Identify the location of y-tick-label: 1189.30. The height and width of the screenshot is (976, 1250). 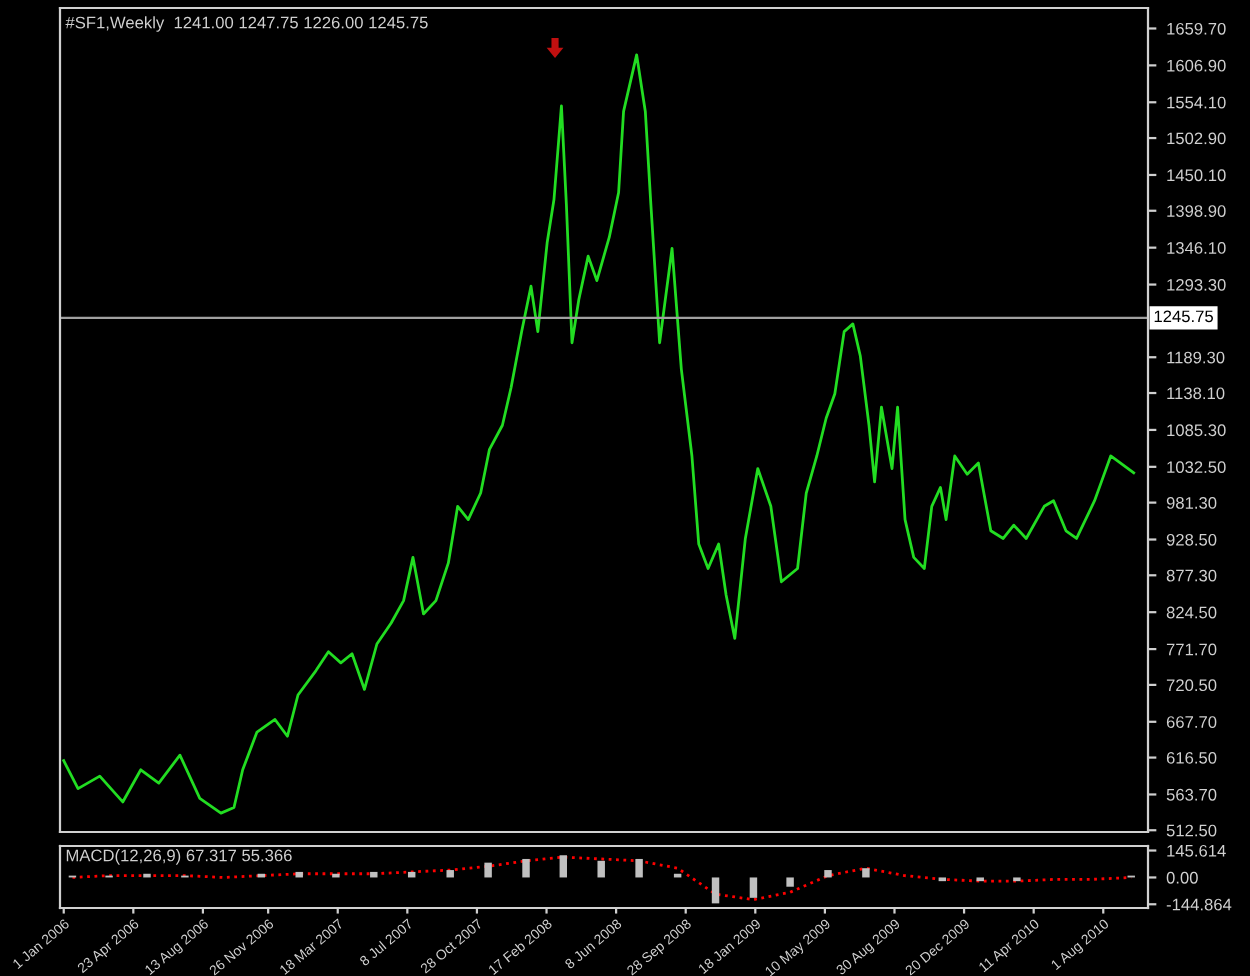
(1196, 357).